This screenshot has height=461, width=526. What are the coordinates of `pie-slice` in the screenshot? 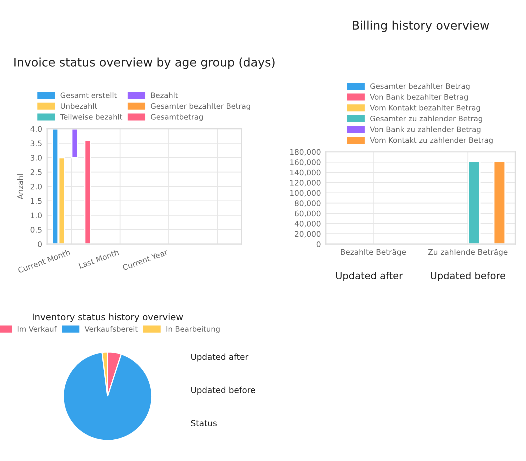 It's located at (108, 397).